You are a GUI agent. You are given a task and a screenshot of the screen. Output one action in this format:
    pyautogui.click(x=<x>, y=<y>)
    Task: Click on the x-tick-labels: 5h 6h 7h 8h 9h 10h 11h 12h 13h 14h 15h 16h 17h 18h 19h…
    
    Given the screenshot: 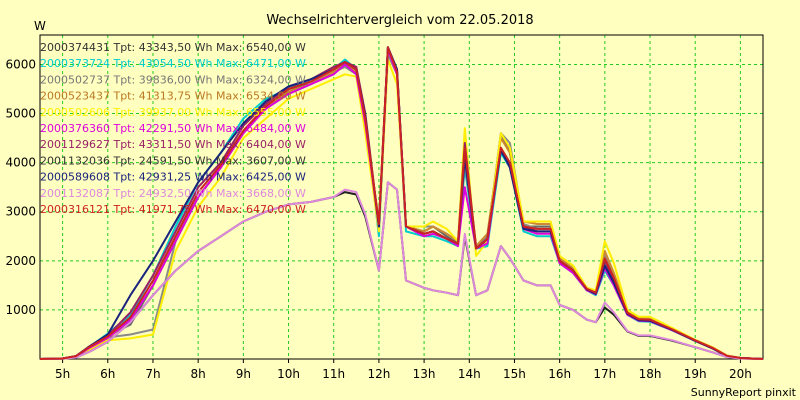 What is the action you would take?
    pyautogui.click(x=403, y=374)
    